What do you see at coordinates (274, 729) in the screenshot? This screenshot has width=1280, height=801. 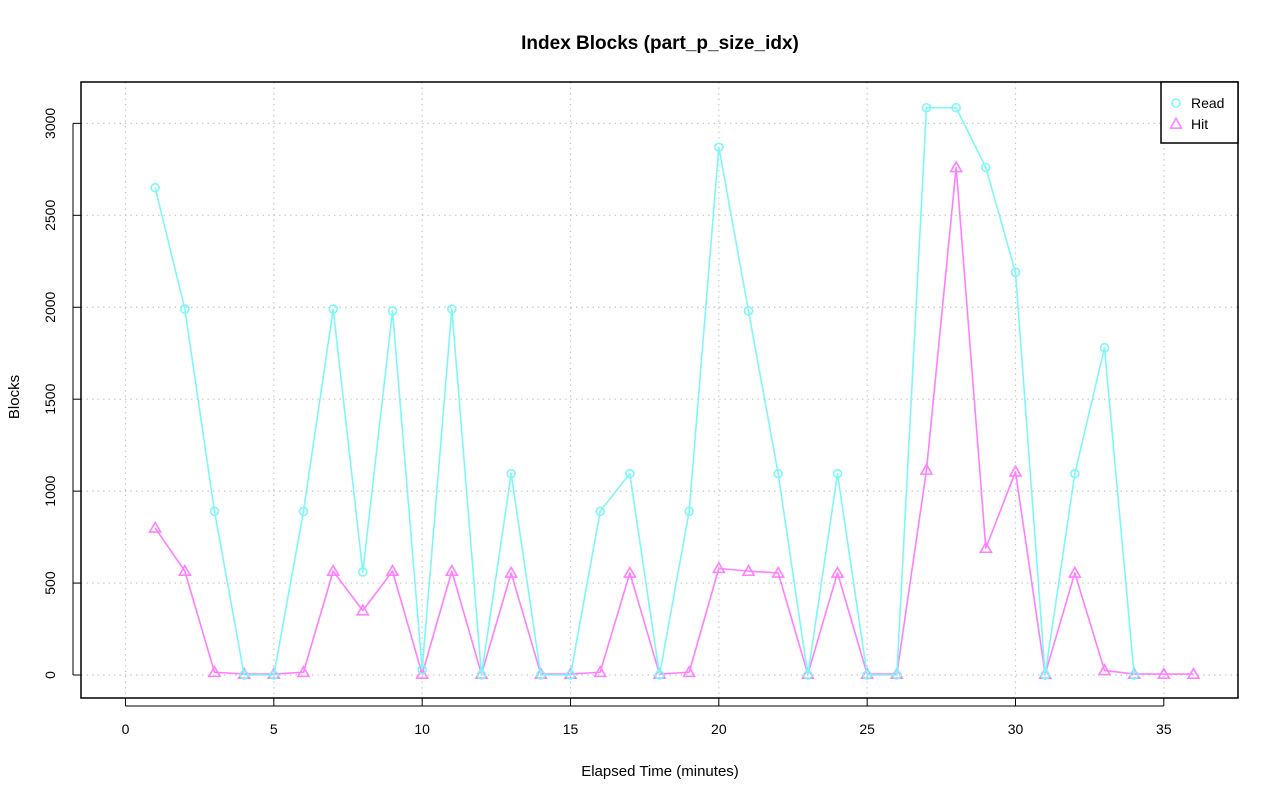 I see `x-tick-label: 5` at bounding box center [274, 729].